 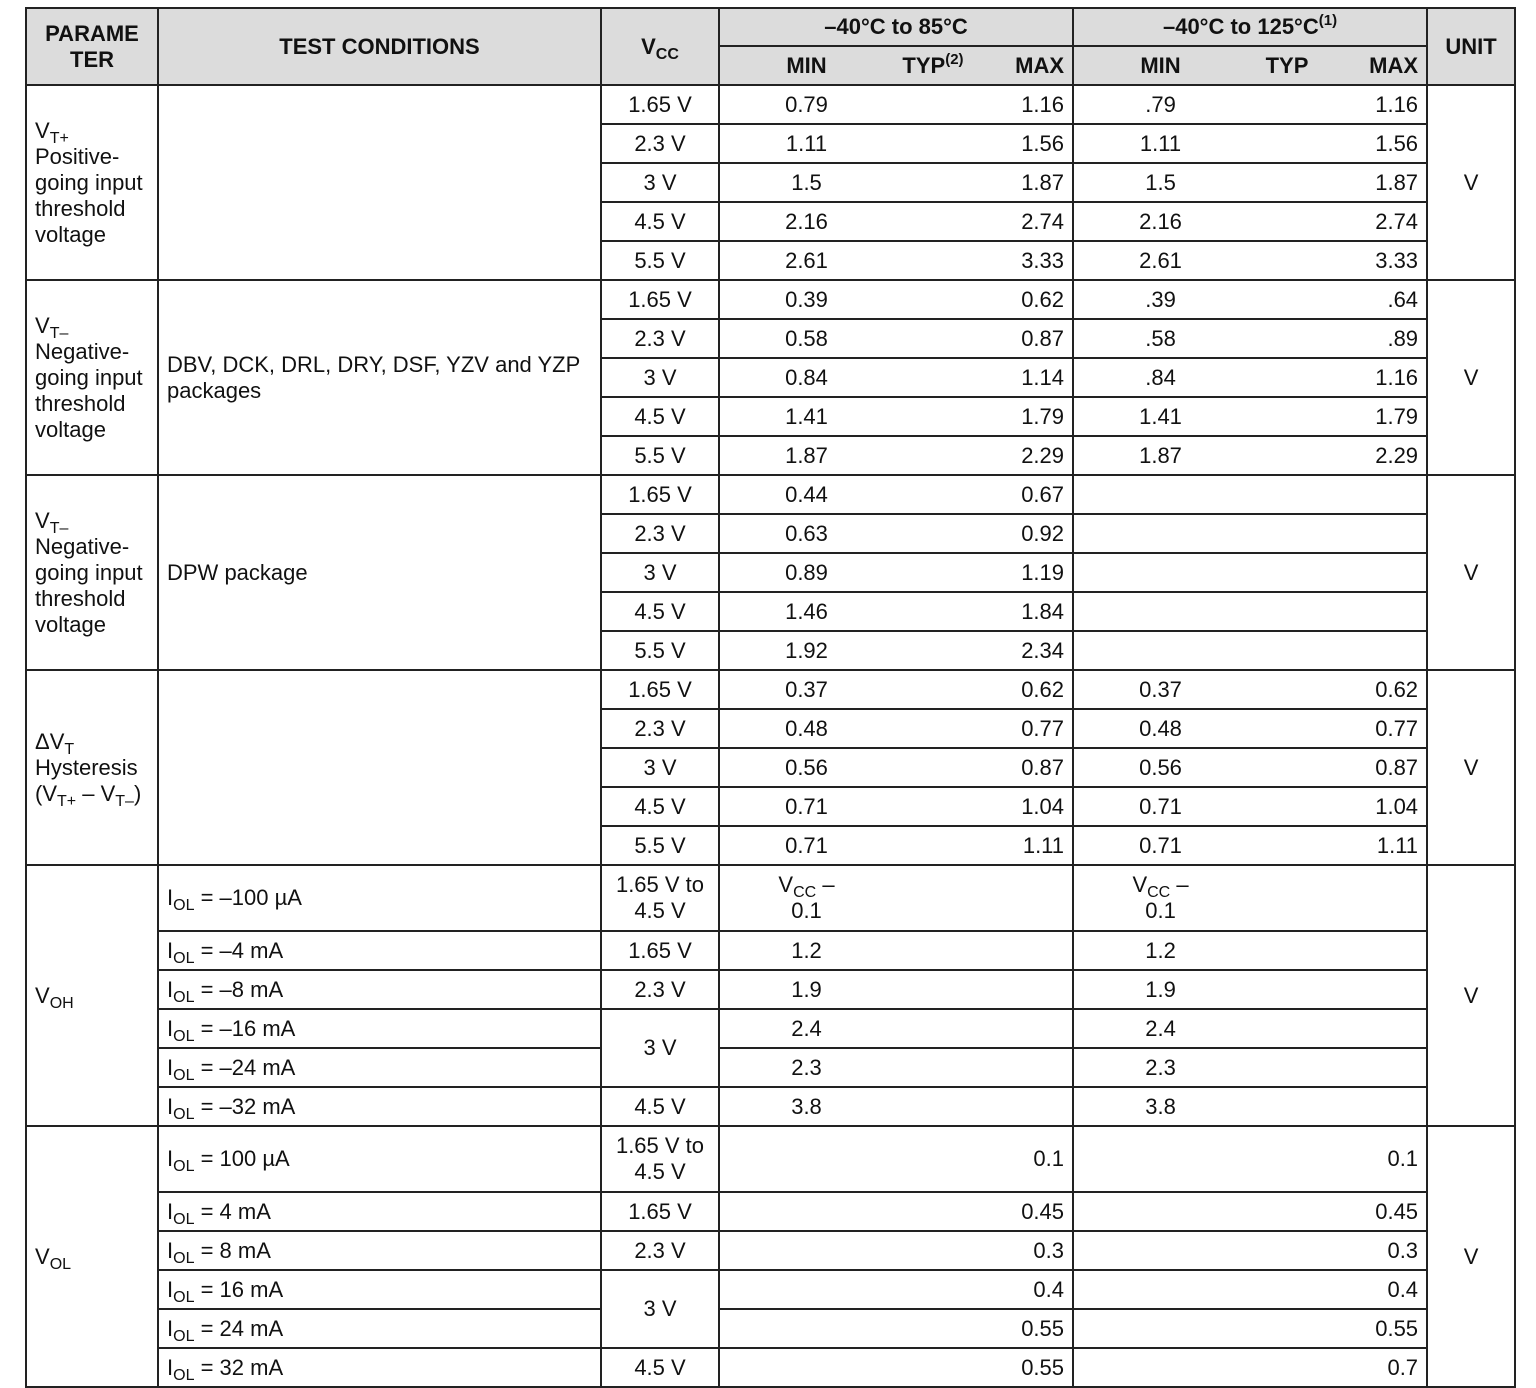 What do you see at coordinates (1378, 689) in the screenshot?
I see `max-125c-cell: 0.62` at bounding box center [1378, 689].